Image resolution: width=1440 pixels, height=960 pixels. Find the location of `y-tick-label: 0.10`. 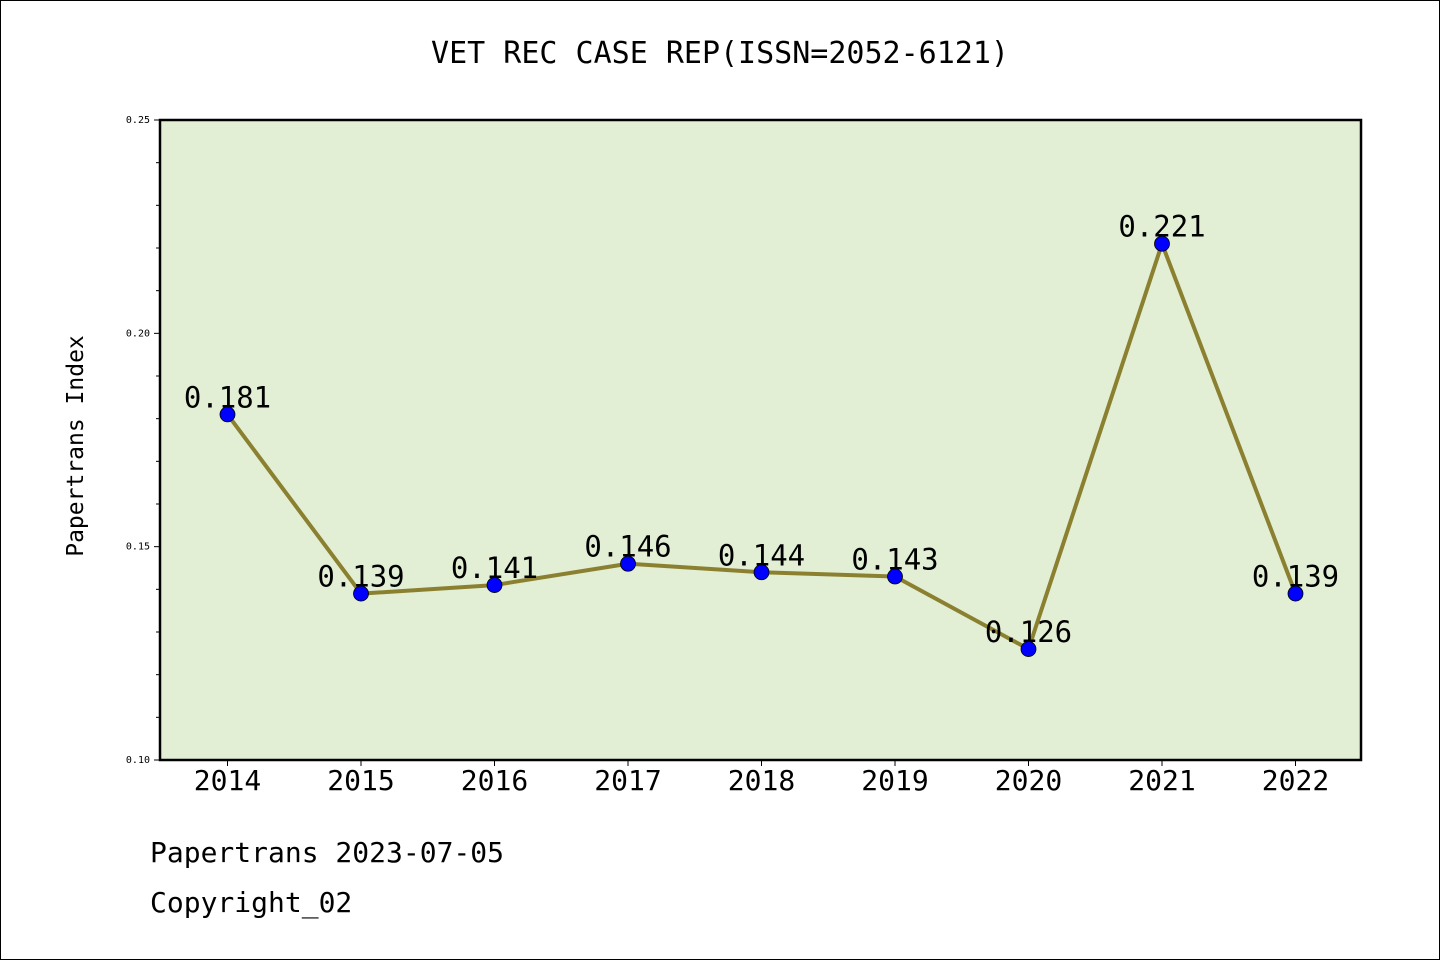

y-tick-label: 0.10 is located at coordinates (138, 760).